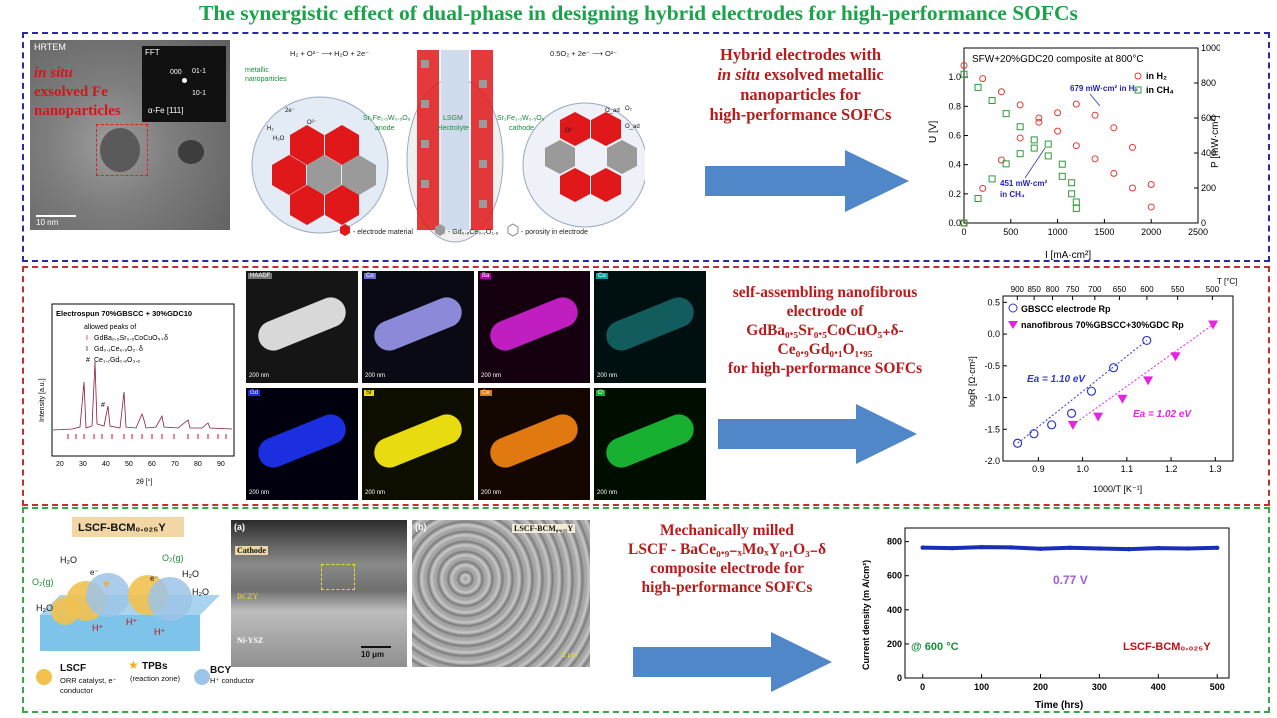 This screenshot has width=1277, height=718. Describe the element at coordinates (632, 127) in the screenshot. I see `label-oad-2: O_ad` at that location.